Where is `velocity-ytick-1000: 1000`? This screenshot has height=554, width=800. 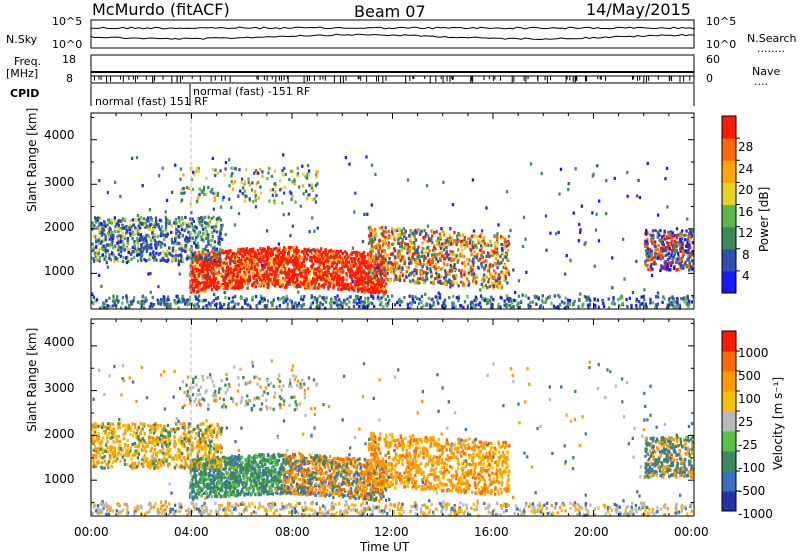
velocity-ytick-1000: 1000 is located at coordinates (59, 479).